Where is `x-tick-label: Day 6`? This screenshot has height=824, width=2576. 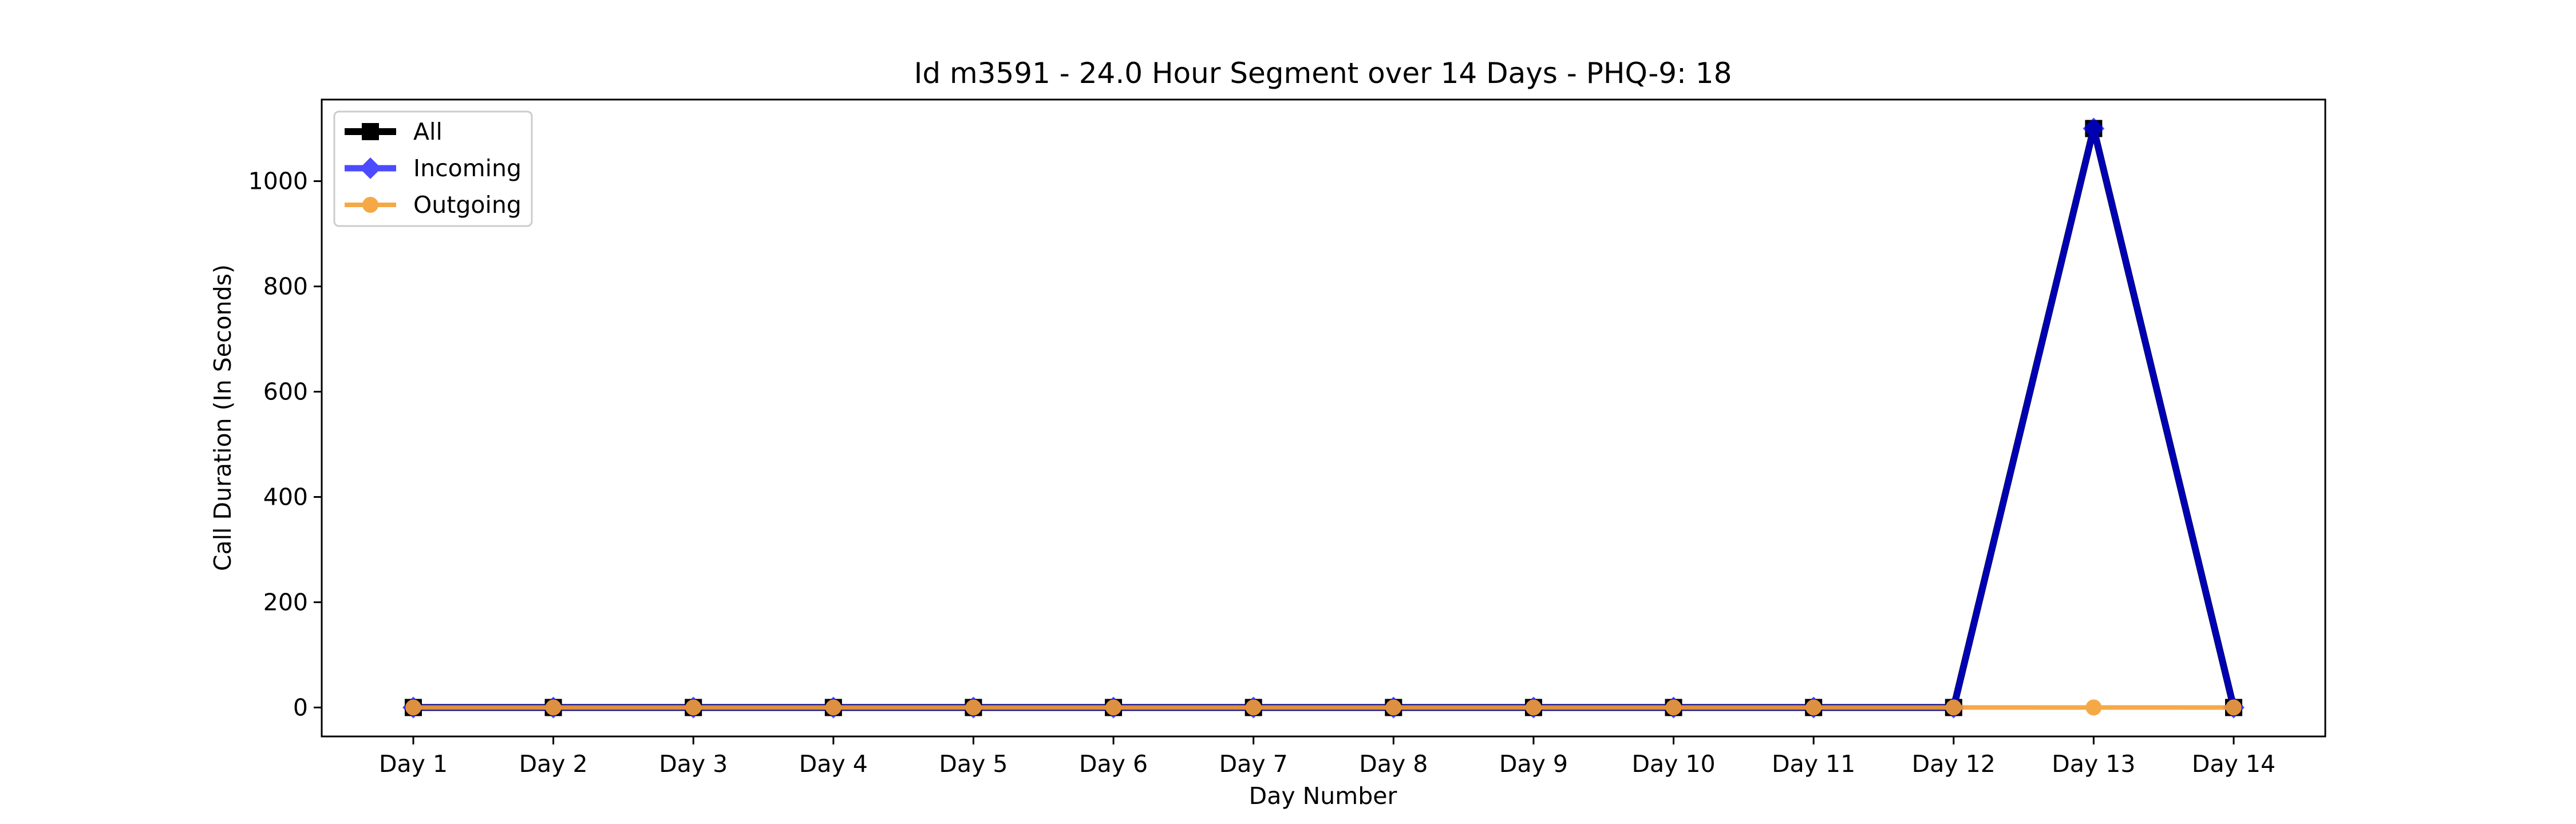
x-tick-label: Day 6 is located at coordinates (1113, 764).